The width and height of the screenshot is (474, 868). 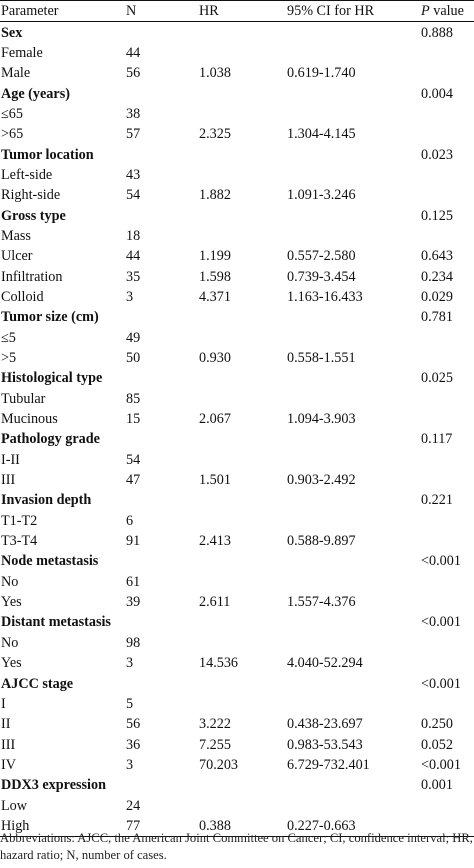 I want to click on cell-hr: 3.222, so click(x=215, y=724).